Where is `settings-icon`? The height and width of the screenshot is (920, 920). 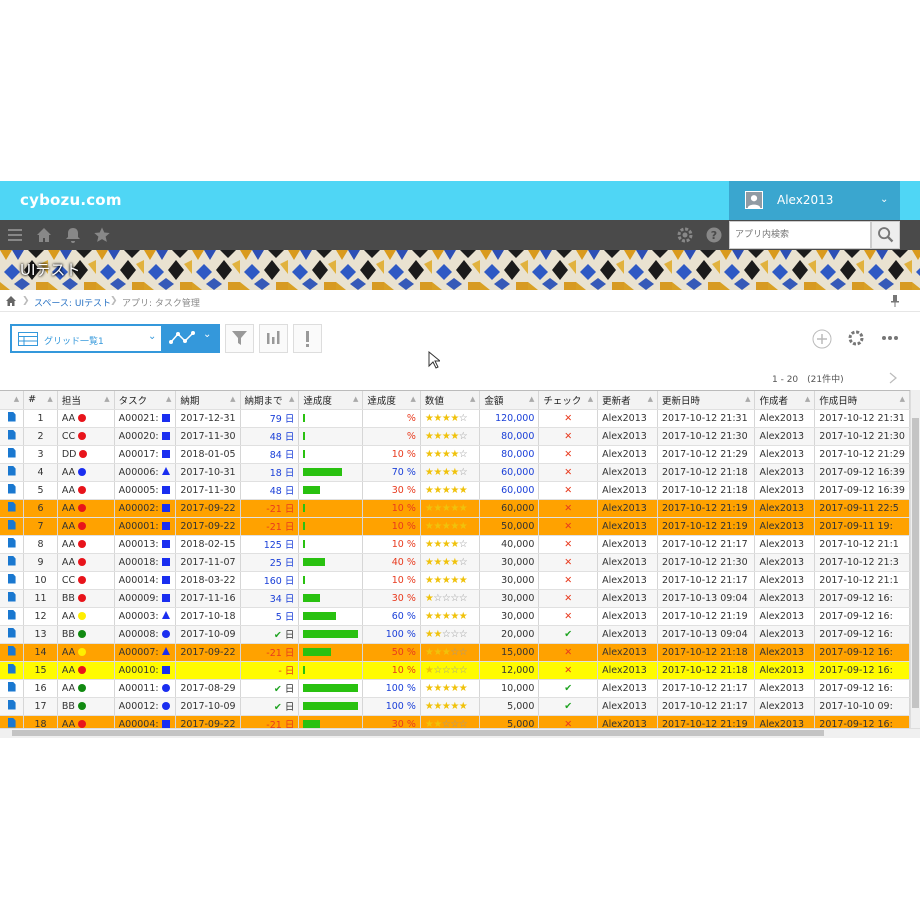
settings-icon is located at coordinates (856, 338).